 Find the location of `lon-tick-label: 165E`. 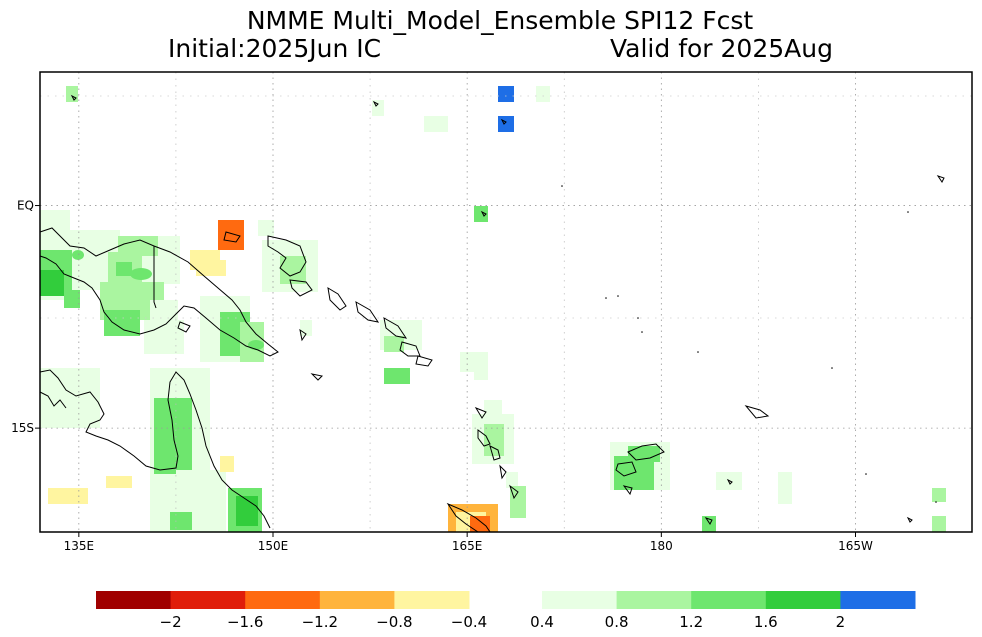

lon-tick-label: 165E is located at coordinates (467, 546).